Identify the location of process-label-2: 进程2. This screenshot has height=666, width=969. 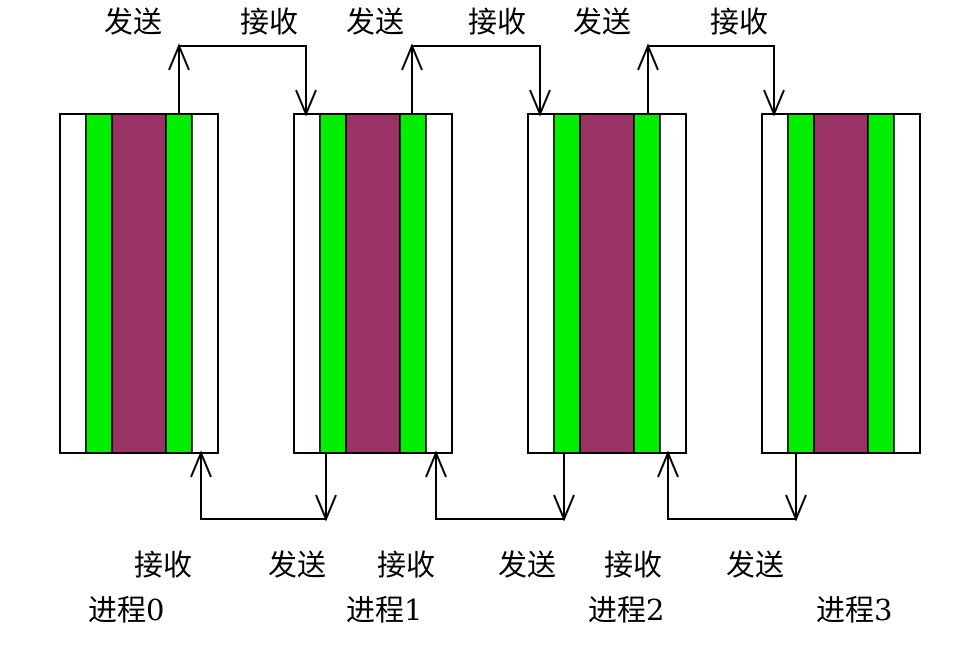
(626, 610).